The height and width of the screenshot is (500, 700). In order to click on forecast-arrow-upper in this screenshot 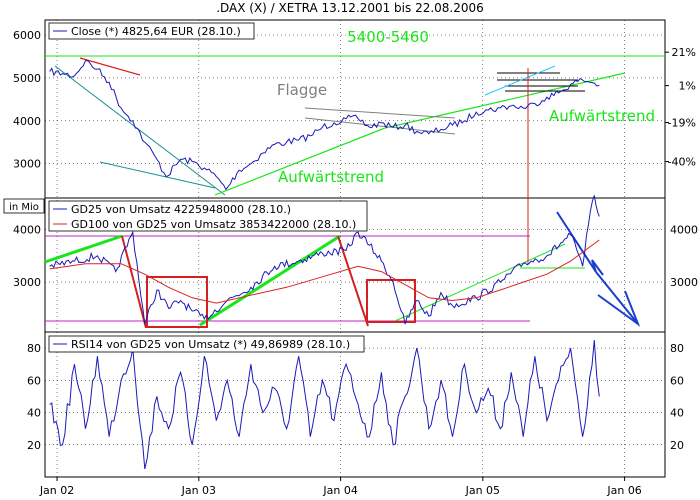, I will do `click(580, 243)`.